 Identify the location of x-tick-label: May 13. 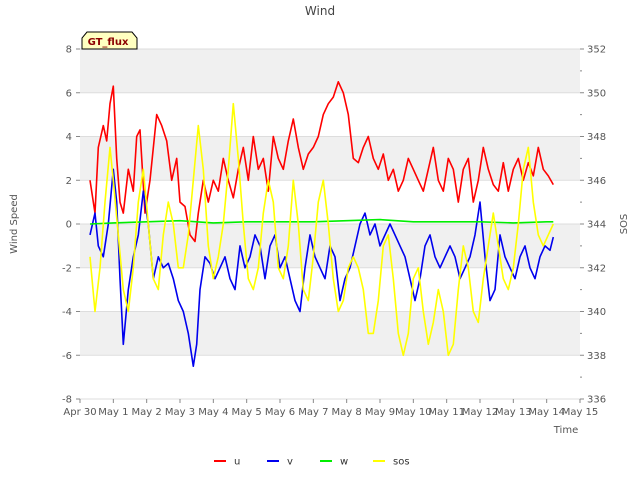
(513, 412).